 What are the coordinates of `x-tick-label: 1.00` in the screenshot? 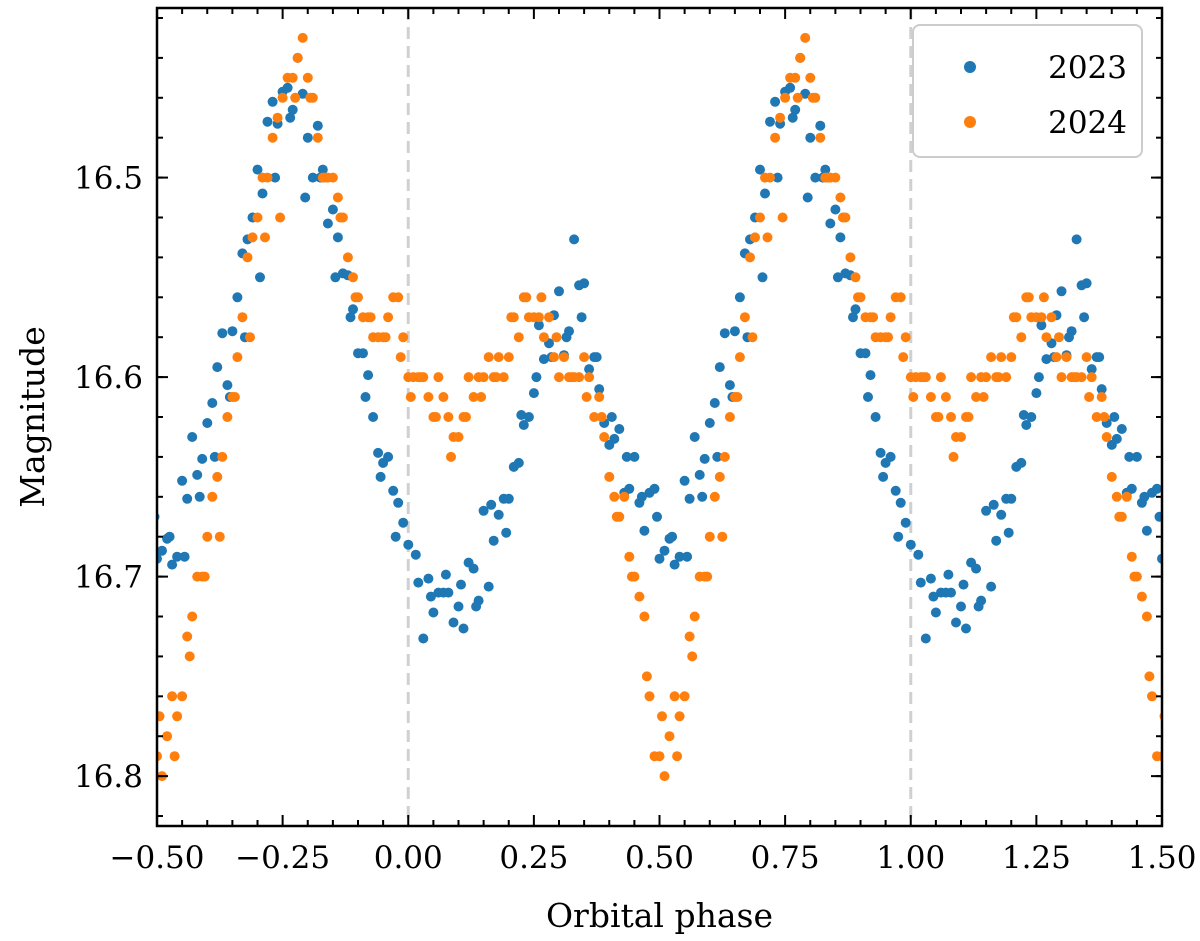 It's located at (910, 858).